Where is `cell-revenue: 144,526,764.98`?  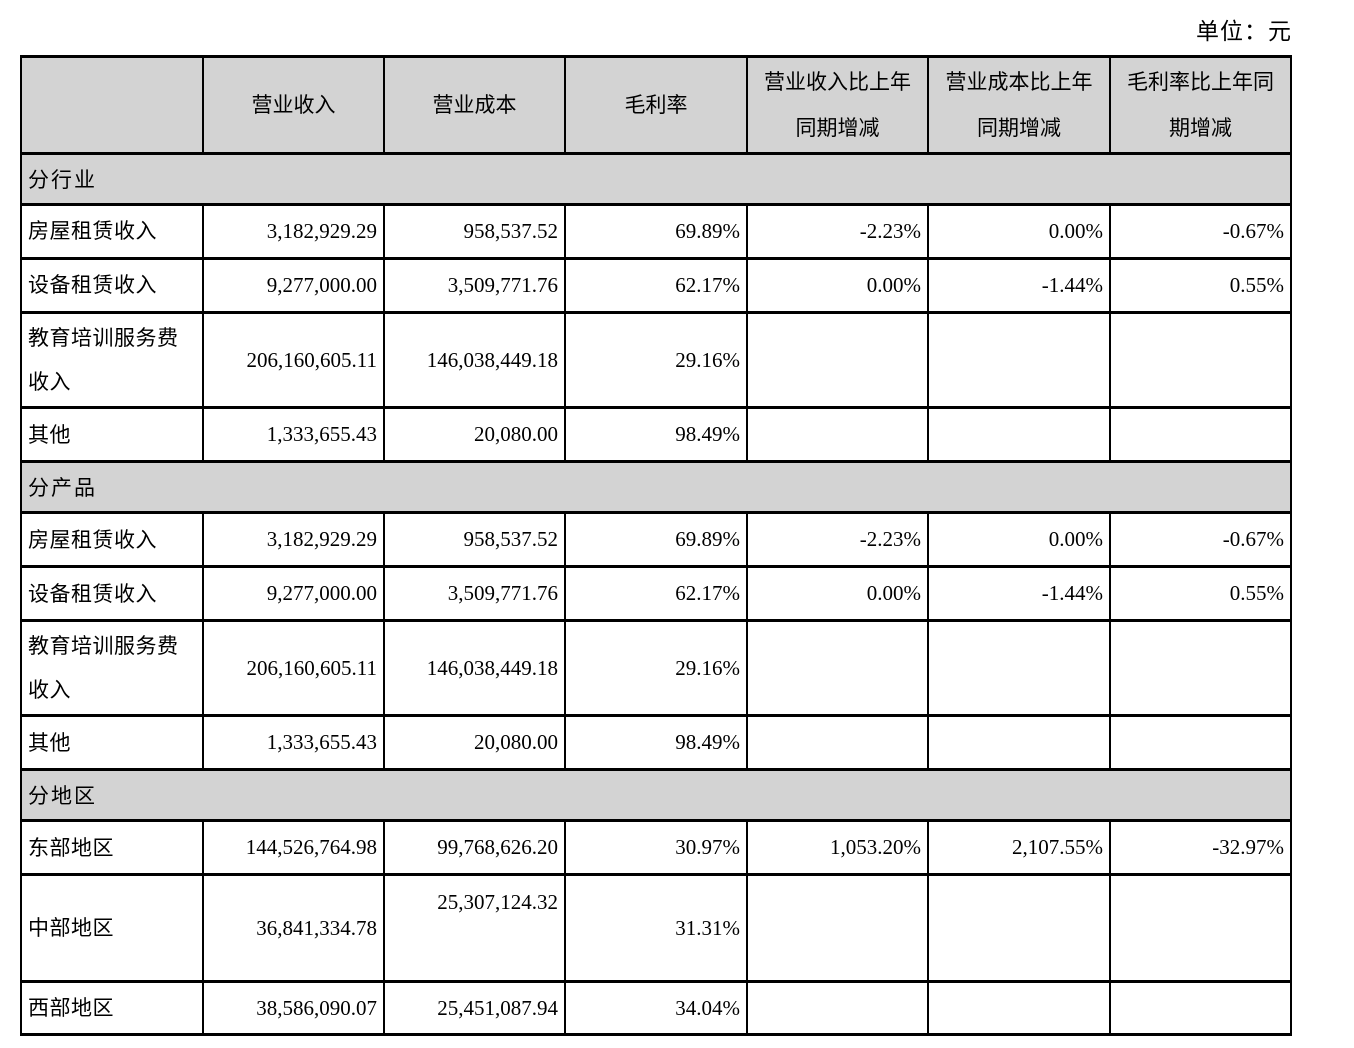
cell-revenue: 144,526,764.98 is located at coordinates (293, 848).